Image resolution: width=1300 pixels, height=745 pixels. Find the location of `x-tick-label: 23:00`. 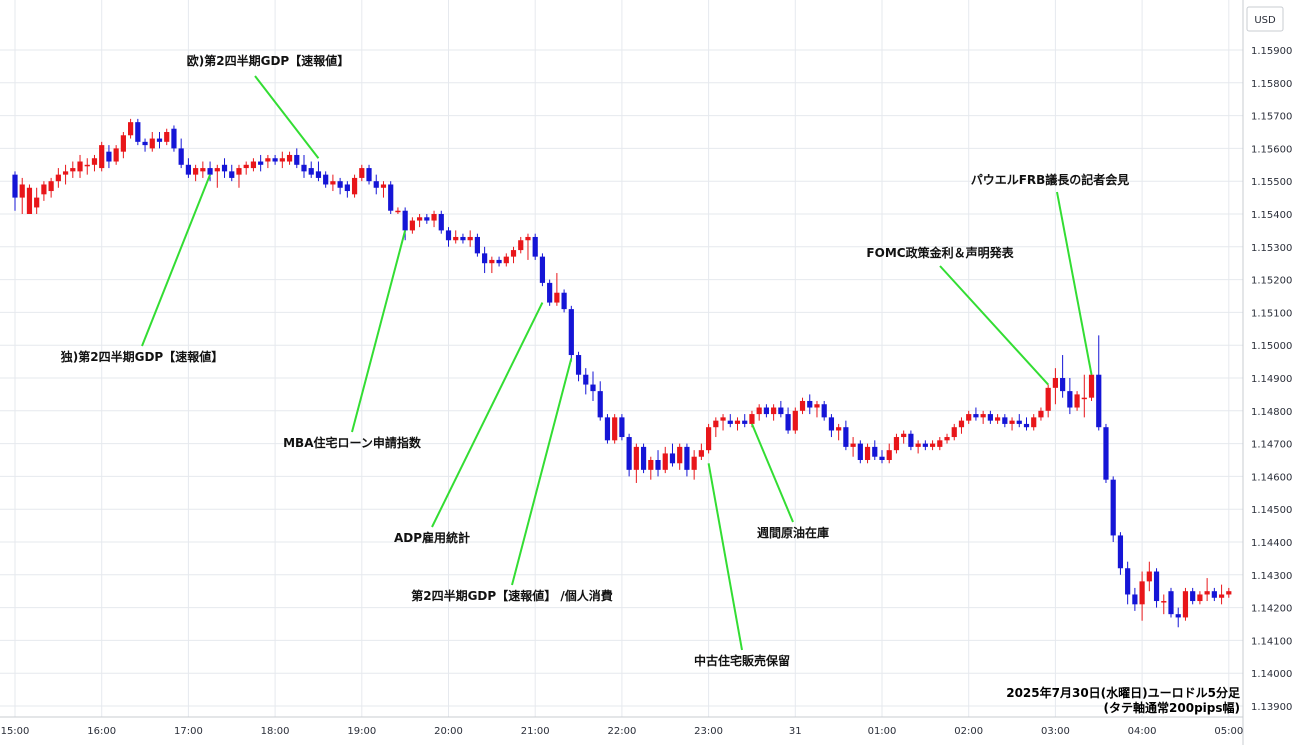

x-tick-label: 23:00 is located at coordinates (708, 731).